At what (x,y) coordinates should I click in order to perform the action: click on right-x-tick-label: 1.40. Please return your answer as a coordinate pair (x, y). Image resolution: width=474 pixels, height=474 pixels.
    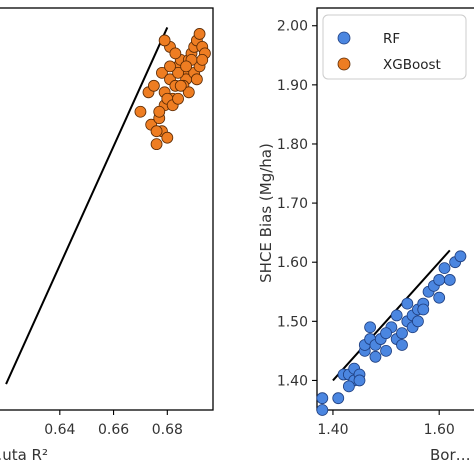
    Looking at the image, I should click on (332, 430).